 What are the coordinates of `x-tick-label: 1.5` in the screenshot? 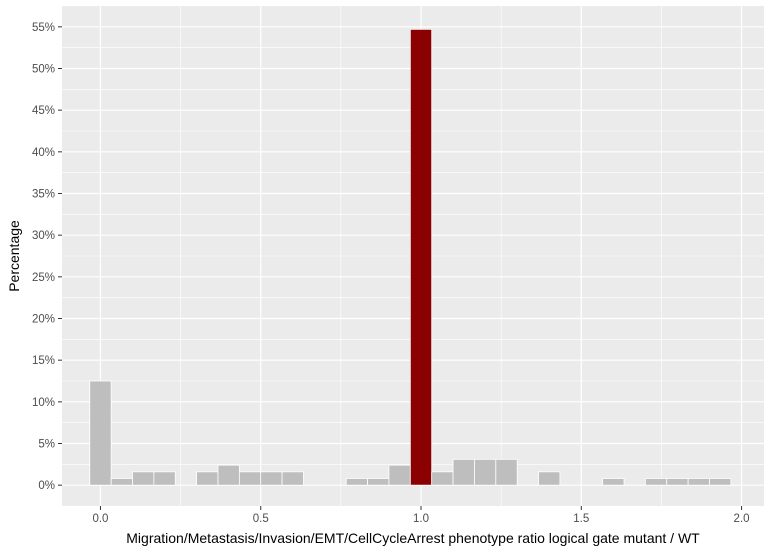 It's located at (581, 519).